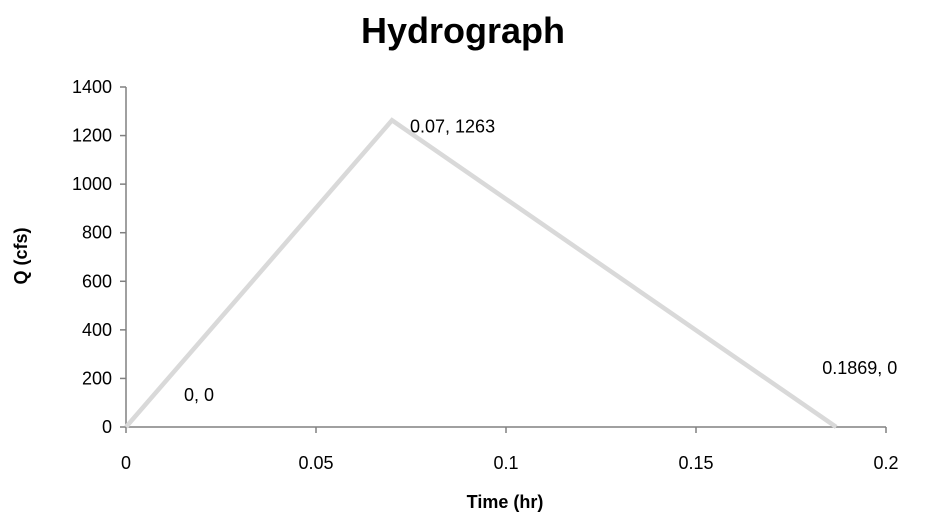 The image size is (927, 518). Describe the element at coordinates (97, 233) in the screenshot. I see `y-tick-label: 800` at that location.